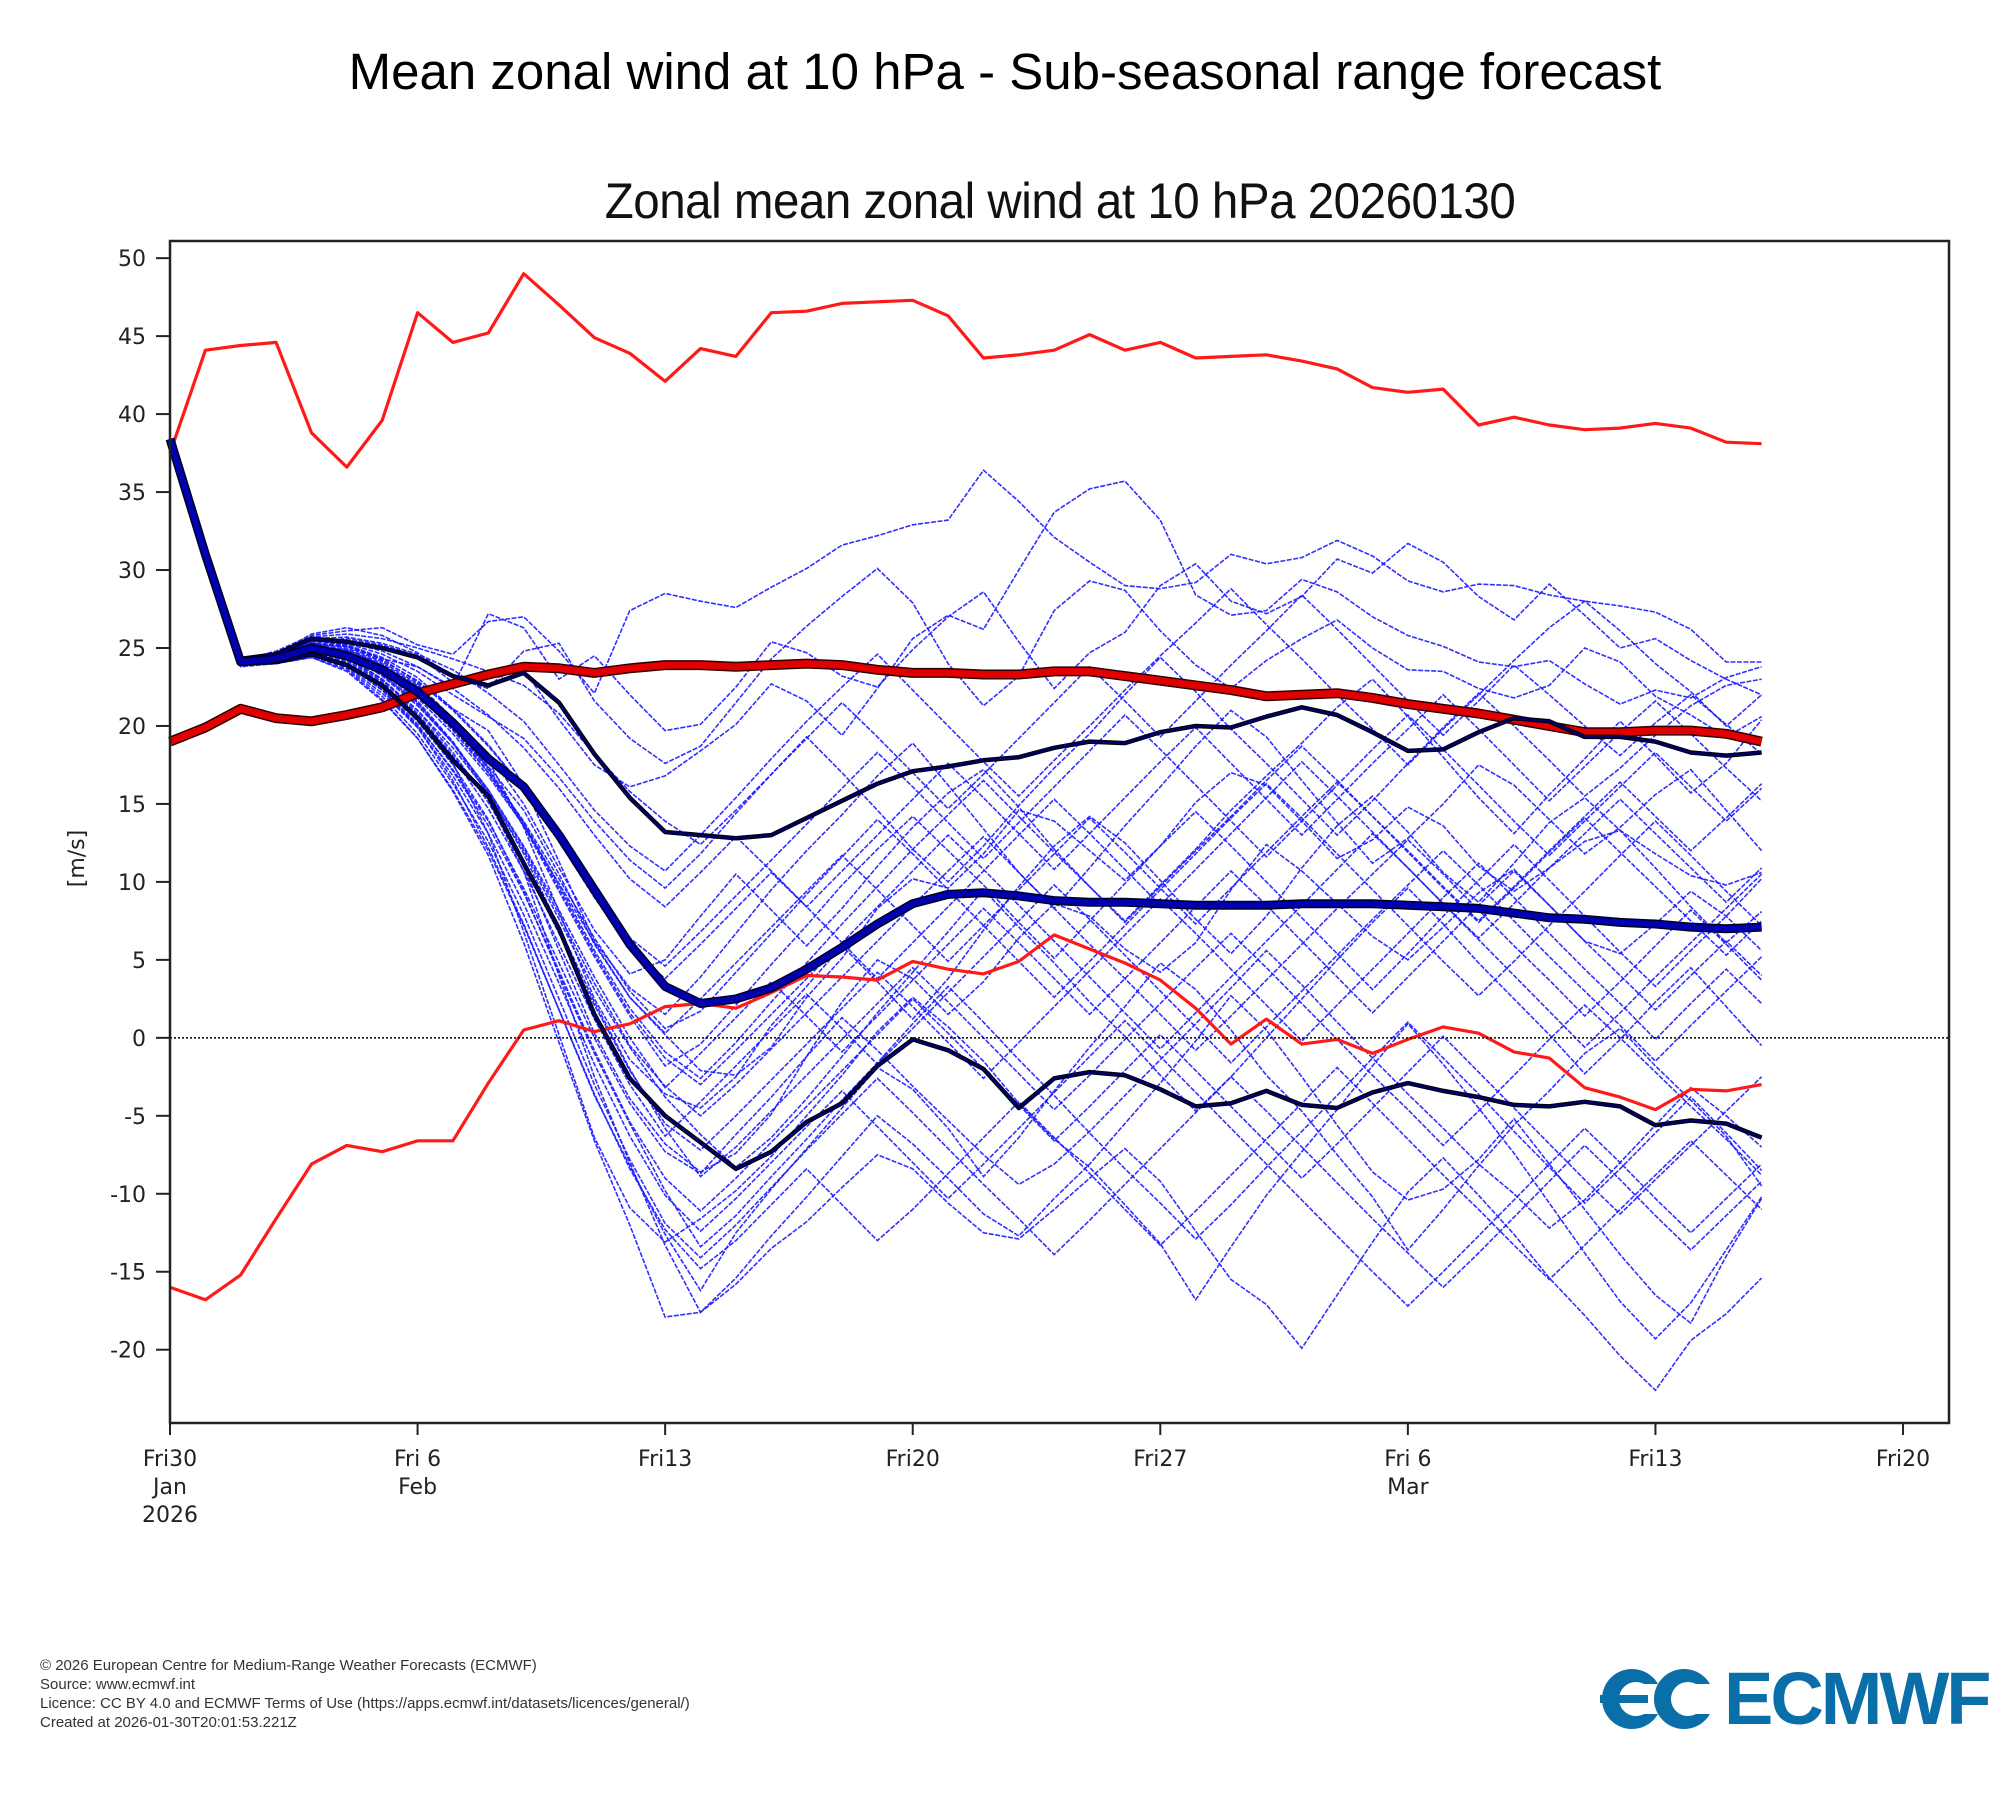  I want to click on source-text: Source: www.ecmwf.int, so click(118, 1684).